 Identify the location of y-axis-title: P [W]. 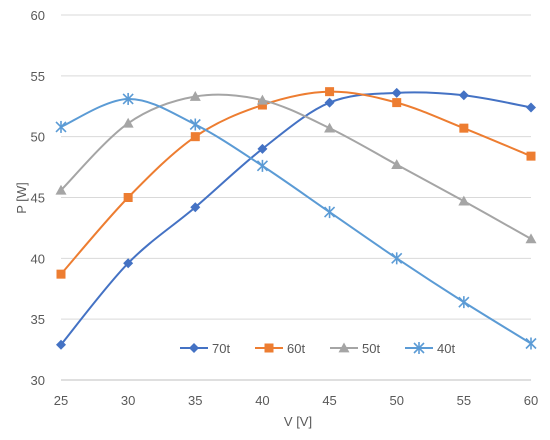
(21, 198).